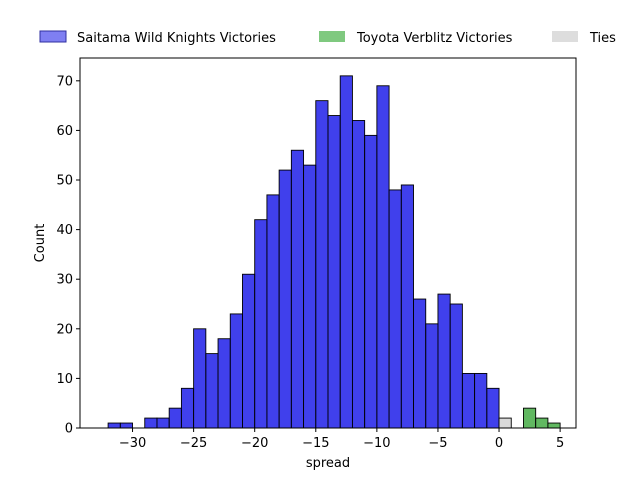 The width and height of the screenshot is (640, 480). What do you see at coordinates (322, 264) in the screenshot?
I see `bar-saitama--15` at bounding box center [322, 264].